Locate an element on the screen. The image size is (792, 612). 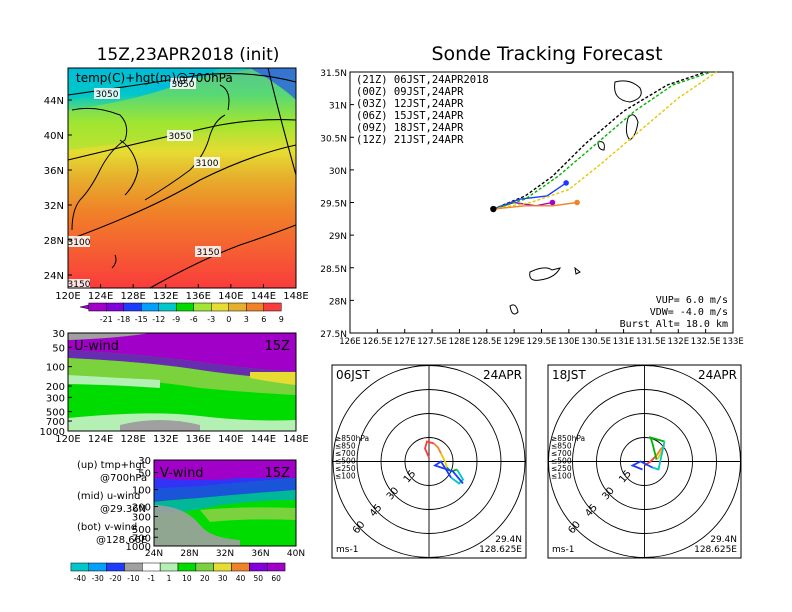
map-lon-ticks: 120E 124E 128E 132E 136E 140E 144E 148E is located at coordinates (182, 293).